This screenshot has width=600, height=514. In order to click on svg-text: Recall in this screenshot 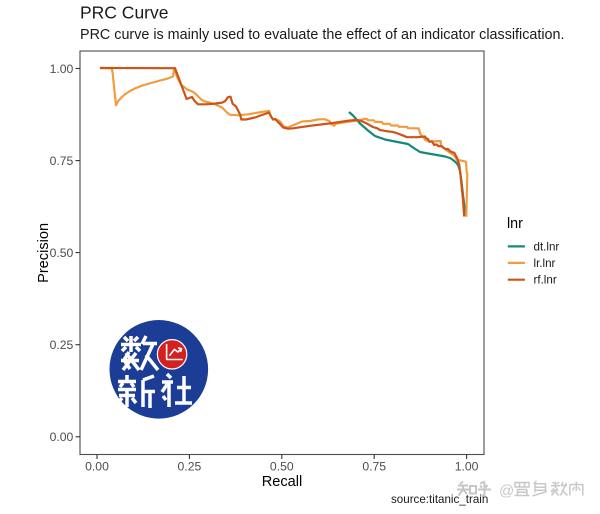, I will do `click(282, 482)`.